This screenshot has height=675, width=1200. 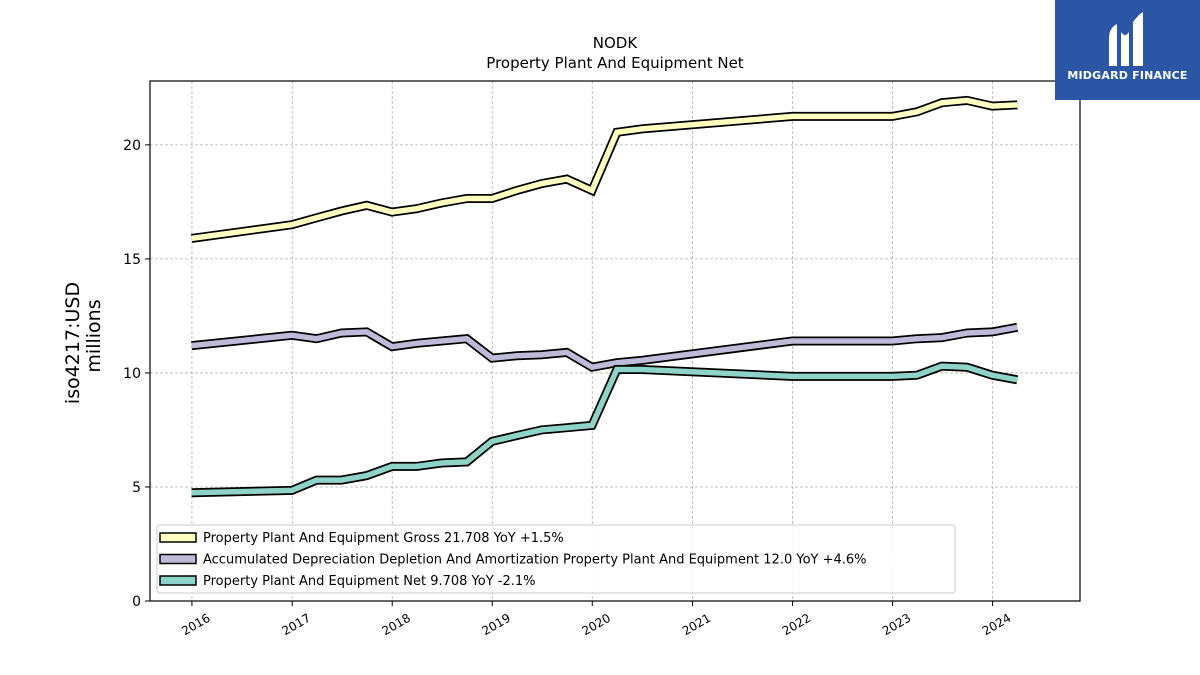 What do you see at coordinates (896, 624) in the screenshot?
I see `x-tick-label: 2023` at bounding box center [896, 624].